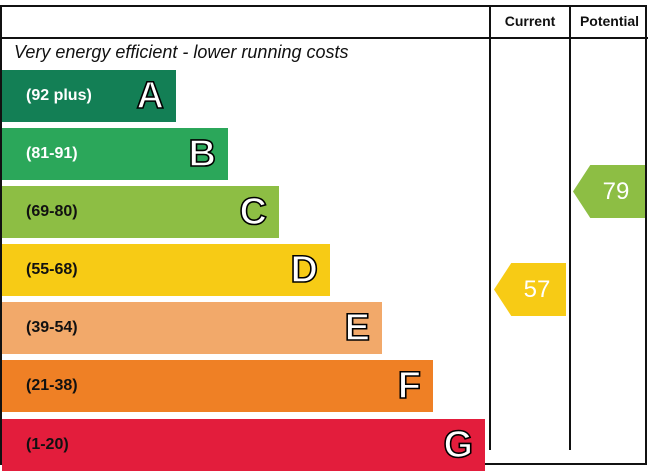 Image resolution: width=650 pixels, height=471 pixels. What do you see at coordinates (609, 191) in the screenshot?
I see `potential-rating-arrow: 79` at bounding box center [609, 191].